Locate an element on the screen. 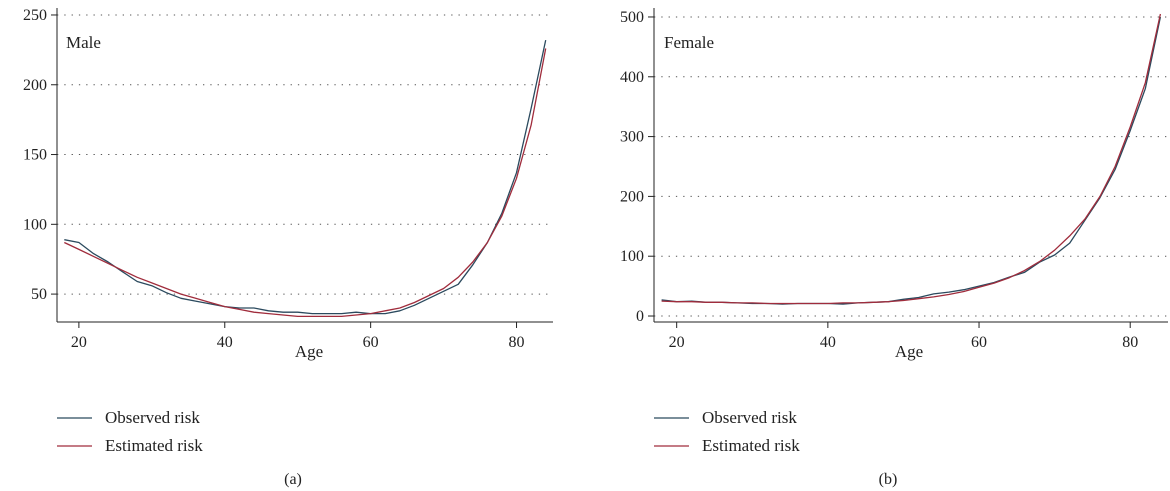 This screenshot has width=1170, height=491. y-tick-label: 400 is located at coordinates (632, 77).